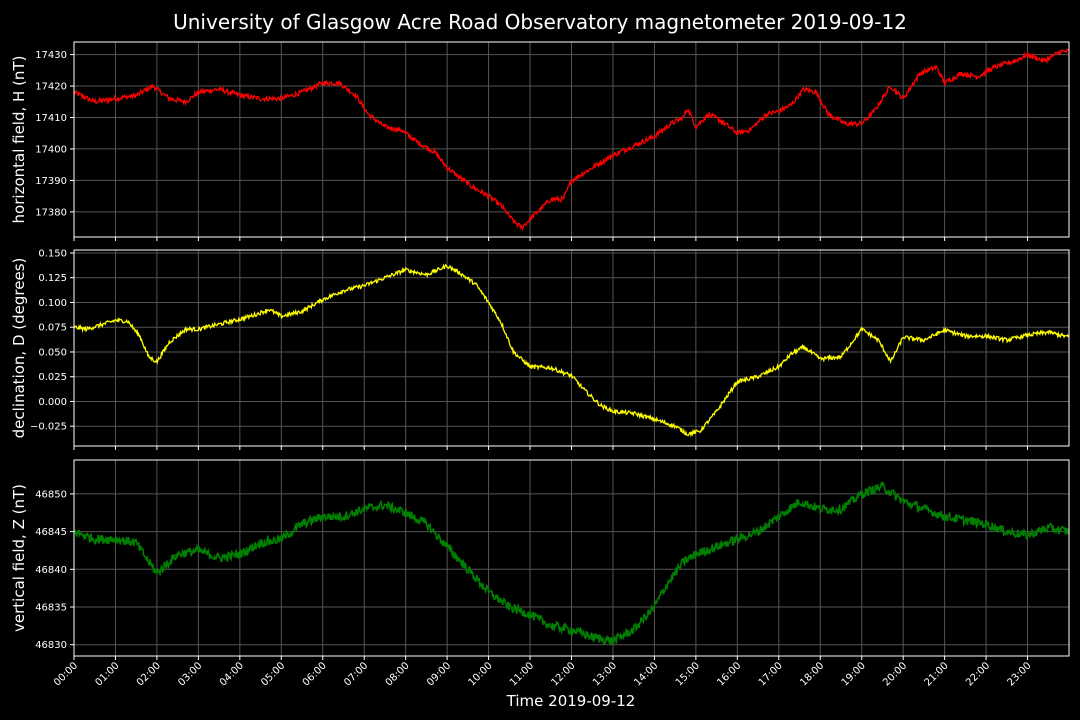 The image size is (1080, 720). Describe the element at coordinates (51, 212) in the screenshot. I see `y-tick-label: 17380` at that location.